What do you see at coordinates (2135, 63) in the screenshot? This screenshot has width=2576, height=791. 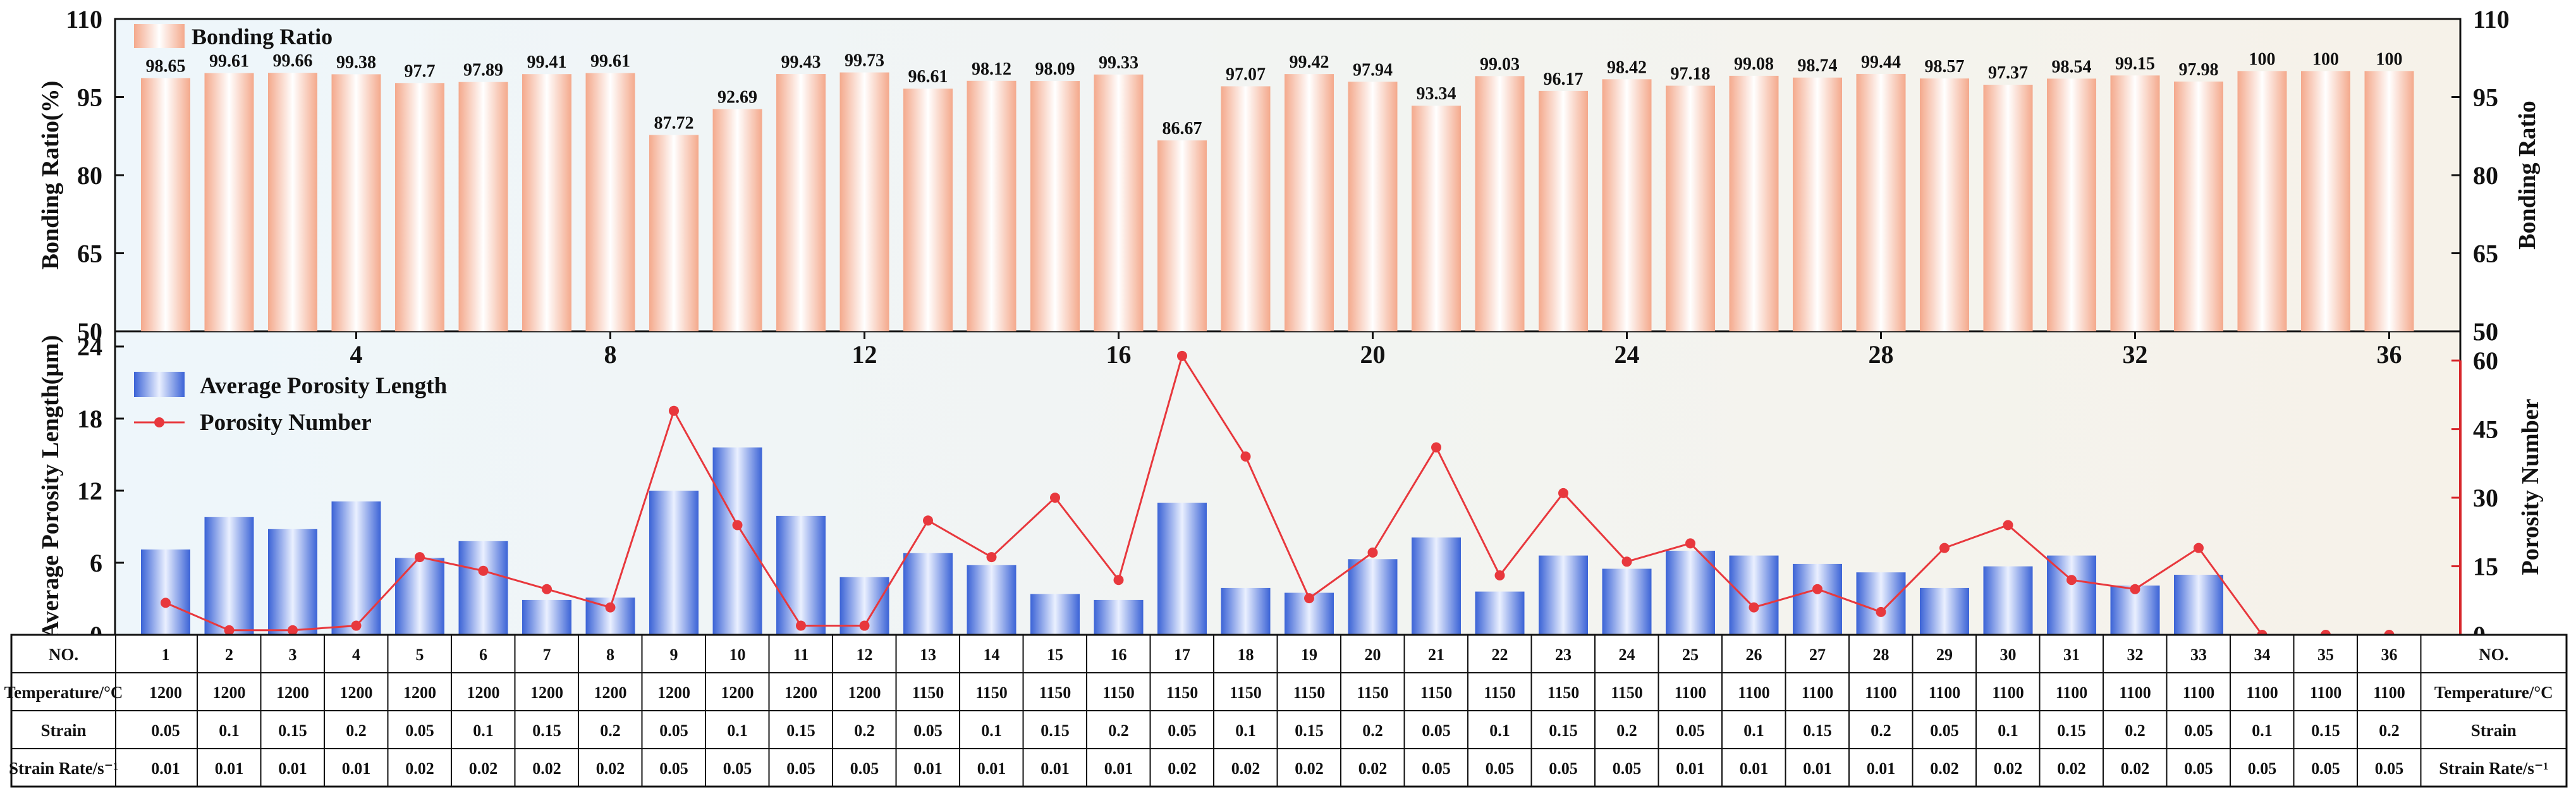 I see `bonding-value-label-32: 99.15` at bounding box center [2135, 63].